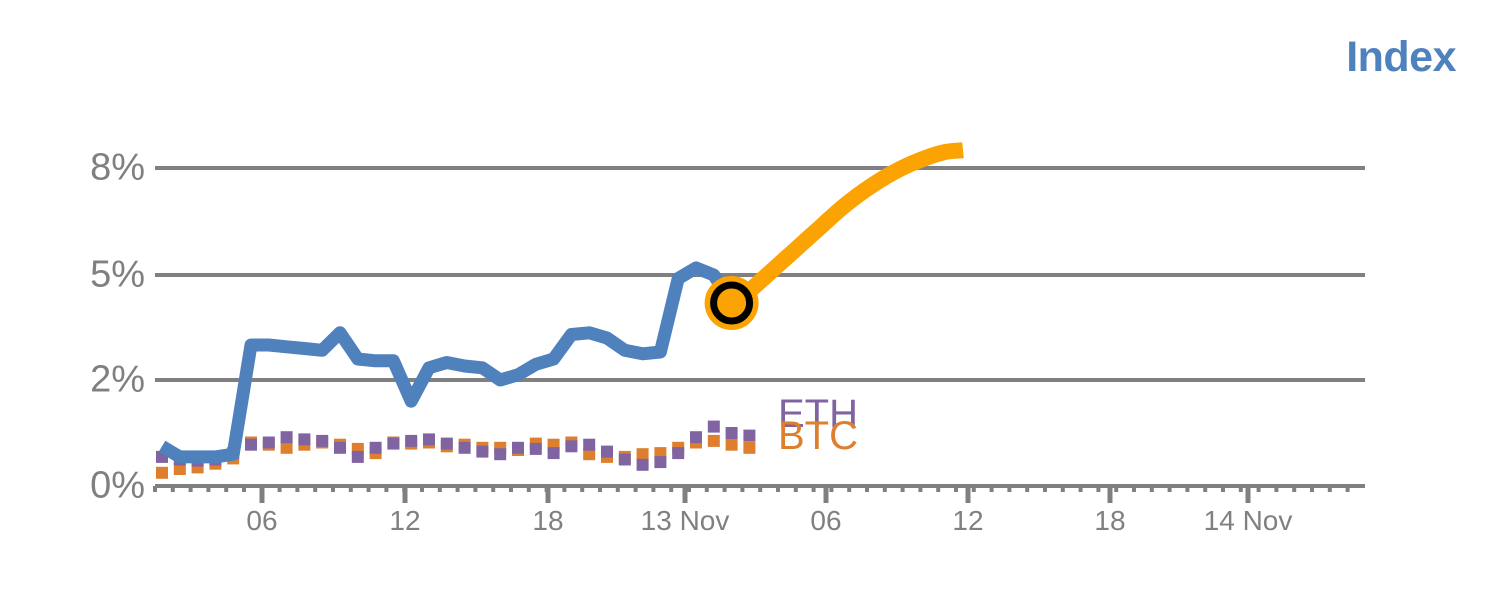 The height and width of the screenshot is (600, 1500). What do you see at coordinates (548, 520) in the screenshot?
I see `x-axis-tick-label-2: 18` at bounding box center [548, 520].